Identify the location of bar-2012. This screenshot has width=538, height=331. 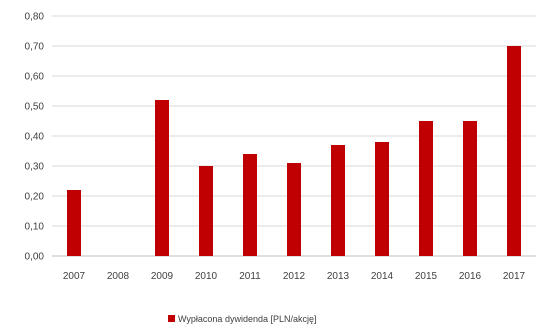
(294, 209).